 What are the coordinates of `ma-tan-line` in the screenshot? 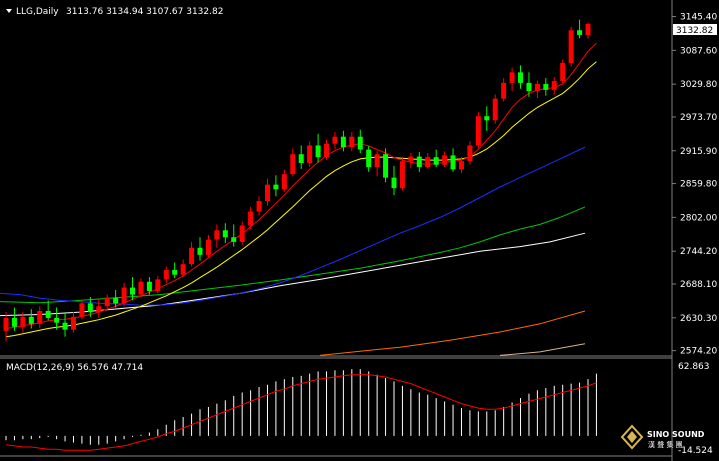 It's located at (542, 349).